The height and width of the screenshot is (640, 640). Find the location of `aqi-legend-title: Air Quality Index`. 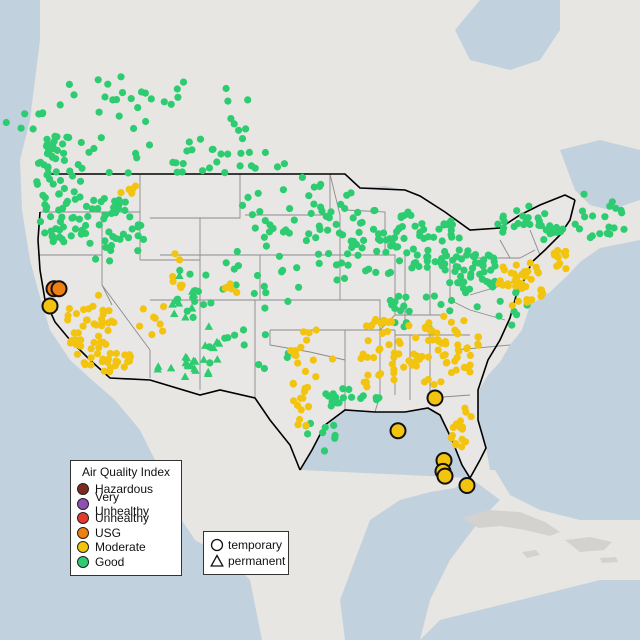

aqi-legend-title: Air Quality Index is located at coordinates (126, 472).